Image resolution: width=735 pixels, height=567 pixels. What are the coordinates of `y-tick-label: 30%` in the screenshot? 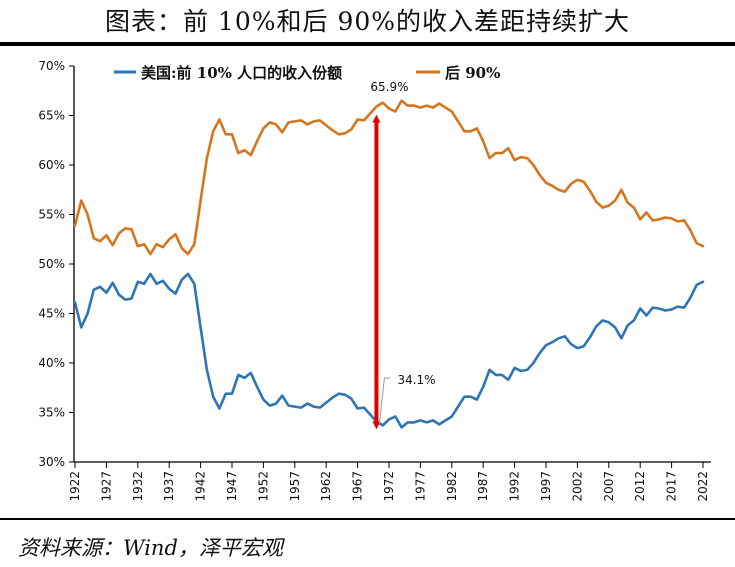 It's located at (51, 462).